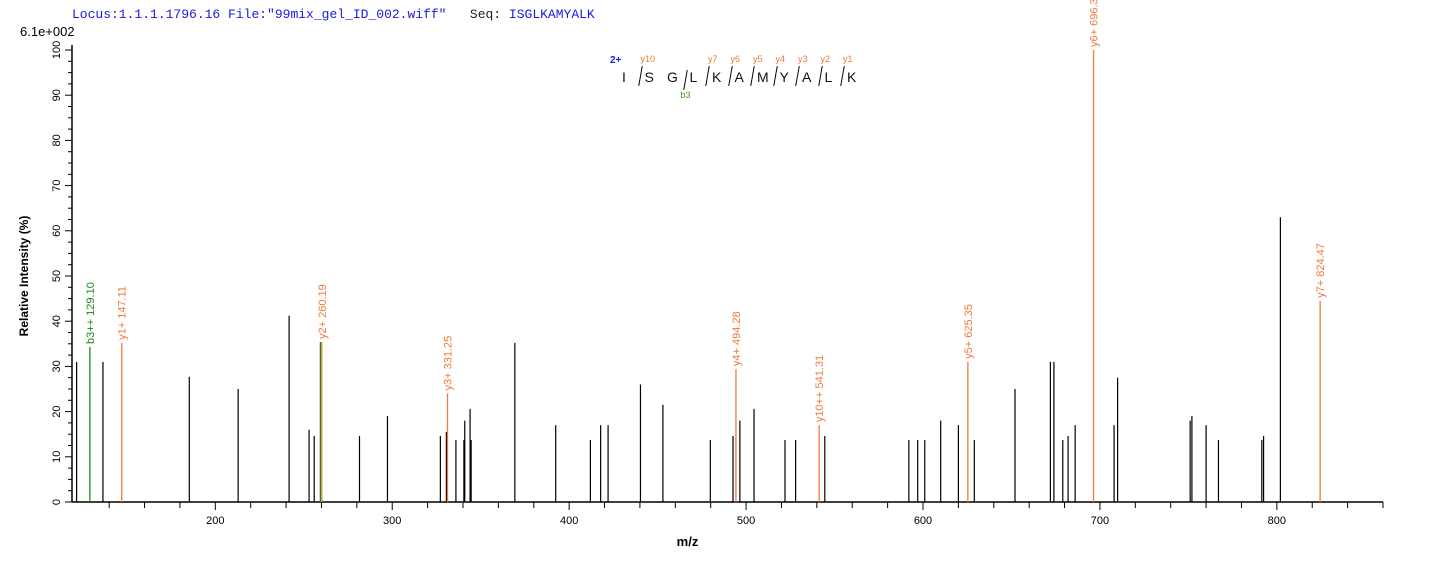 This screenshot has width=1436, height=562. What do you see at coordinates (91, 313) in the screenshot?
I see `peak-label: b3++ 129.10` at bounding box center [91, 313].